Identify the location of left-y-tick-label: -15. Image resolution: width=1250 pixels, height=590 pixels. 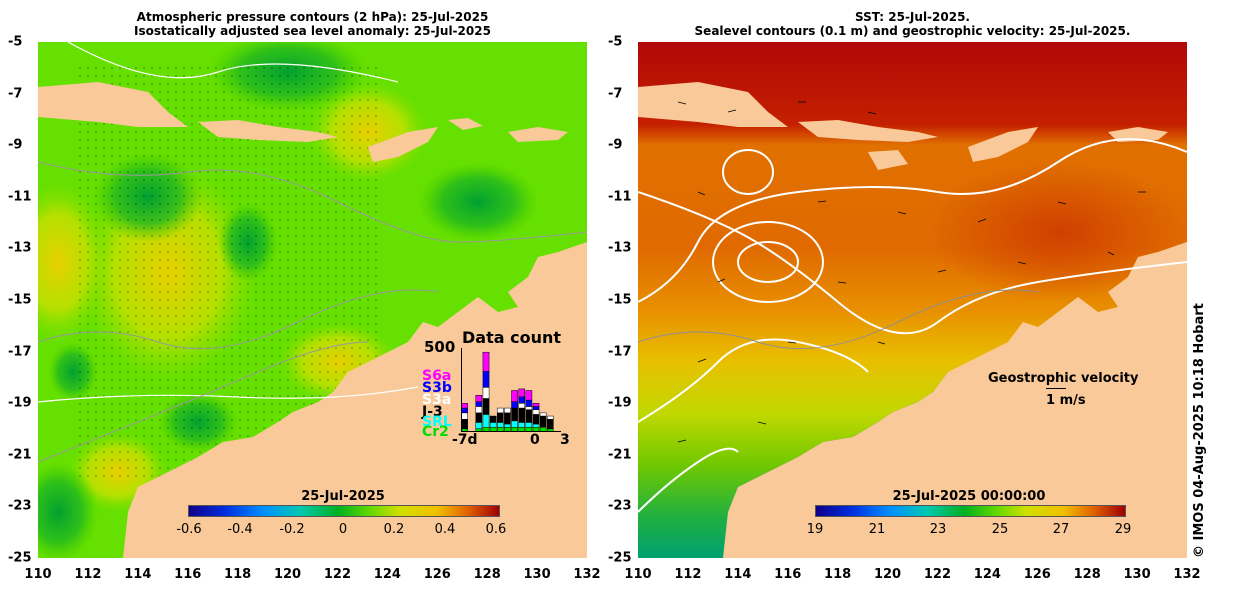
(20, 300).